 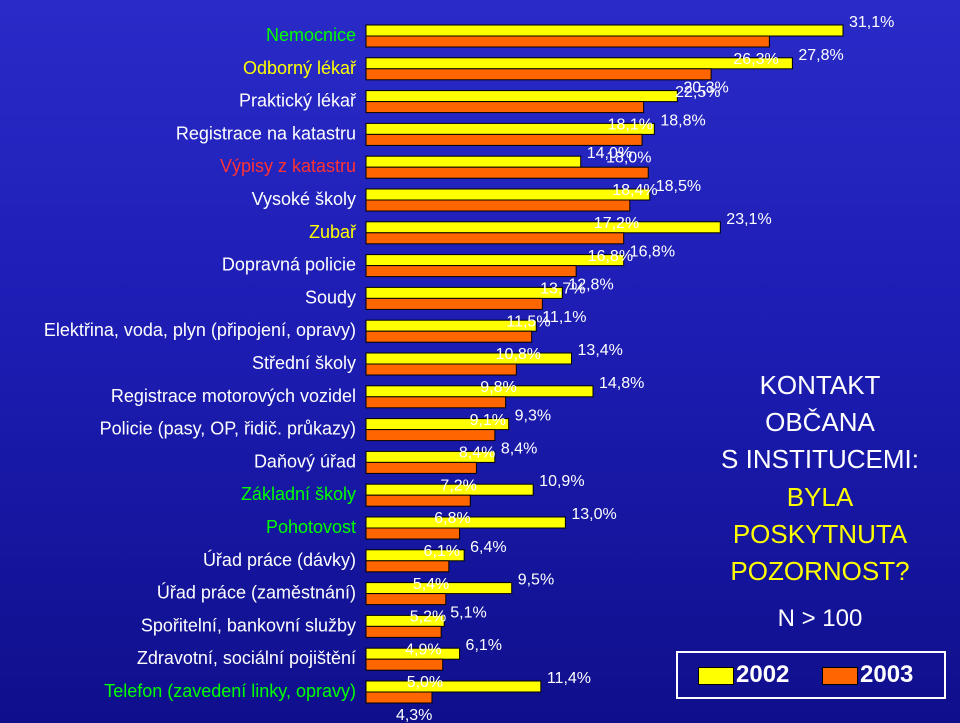 What do you see at coordinates (820, 55) in the screenshot?
I see `value-label-2002: 27,8%` at bounding box center [820, 55].